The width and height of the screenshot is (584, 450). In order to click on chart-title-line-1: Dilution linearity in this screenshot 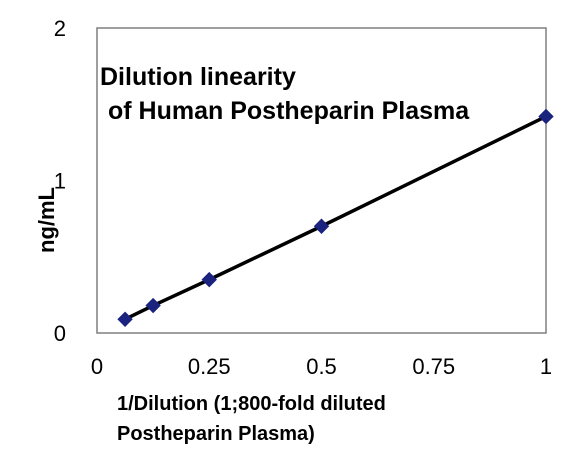, I will do `click(198, 77)`.